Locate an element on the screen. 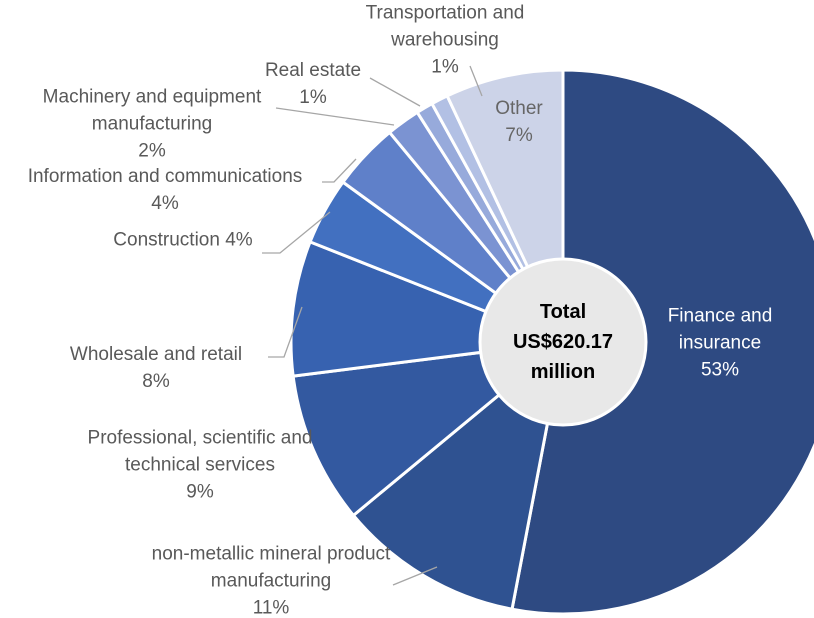 This screenshot has height=618, width=814. slice-label: Wholesale and retail 8% is located at coordinates (156, 368).